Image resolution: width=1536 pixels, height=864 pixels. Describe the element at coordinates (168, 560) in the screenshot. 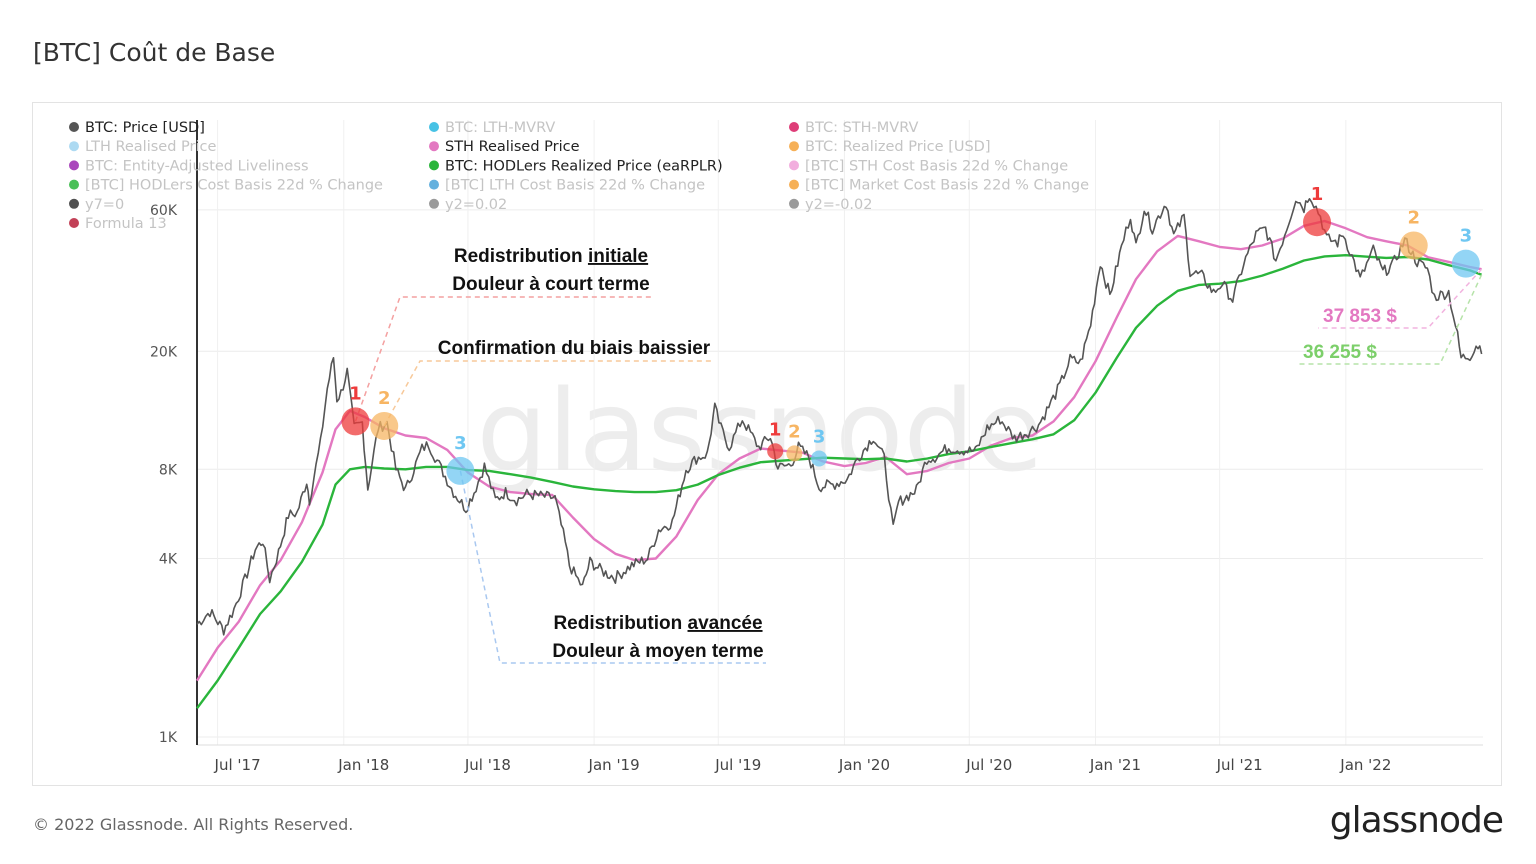

I see `y-tick-label: 4K` at that location.